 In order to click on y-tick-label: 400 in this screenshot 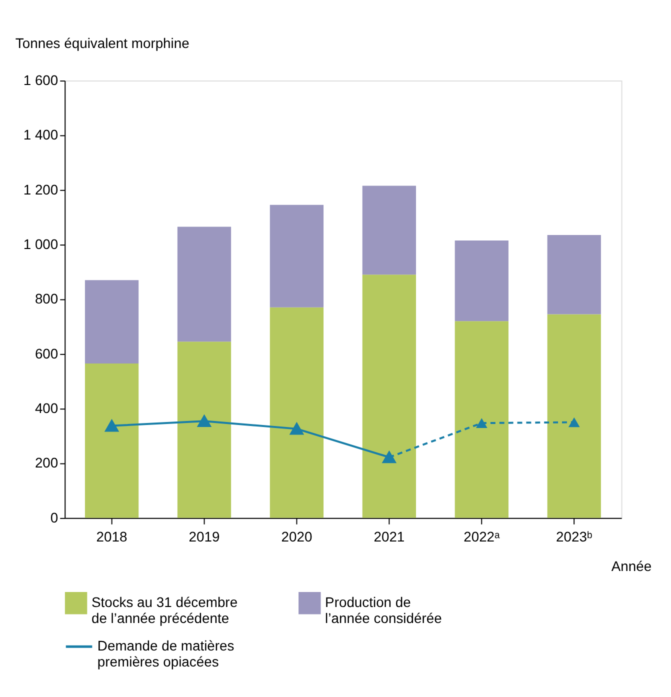, I will do `click(46, 408)`.